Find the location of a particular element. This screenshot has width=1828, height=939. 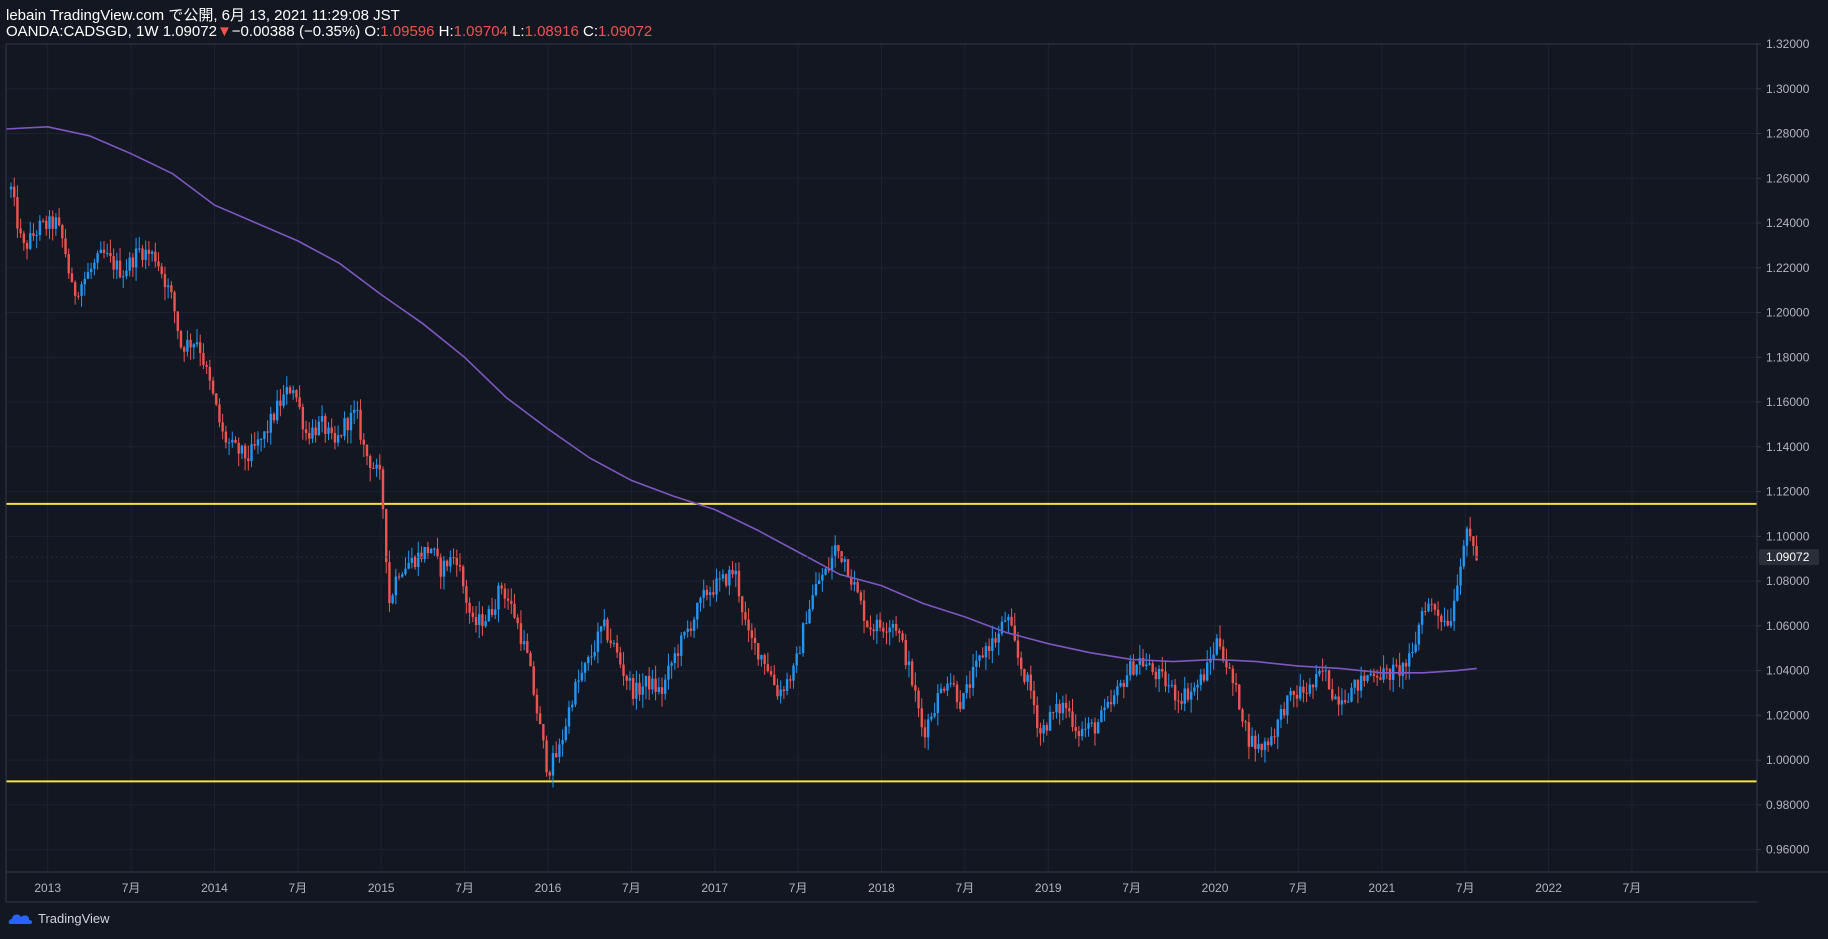

y-tick-label-3: 1.02000 is located at coordinates (1788, 715).